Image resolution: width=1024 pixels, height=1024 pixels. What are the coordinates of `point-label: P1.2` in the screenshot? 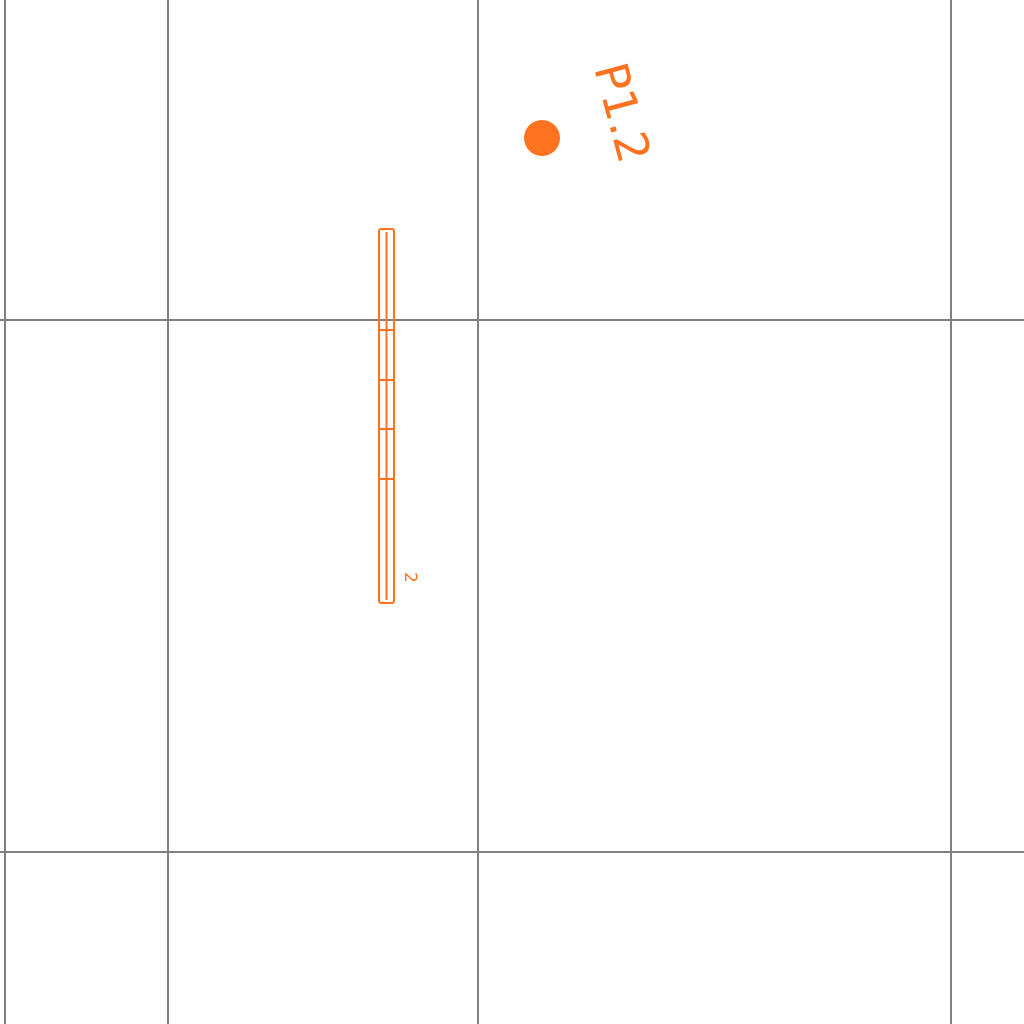 It's located at (622, 112).